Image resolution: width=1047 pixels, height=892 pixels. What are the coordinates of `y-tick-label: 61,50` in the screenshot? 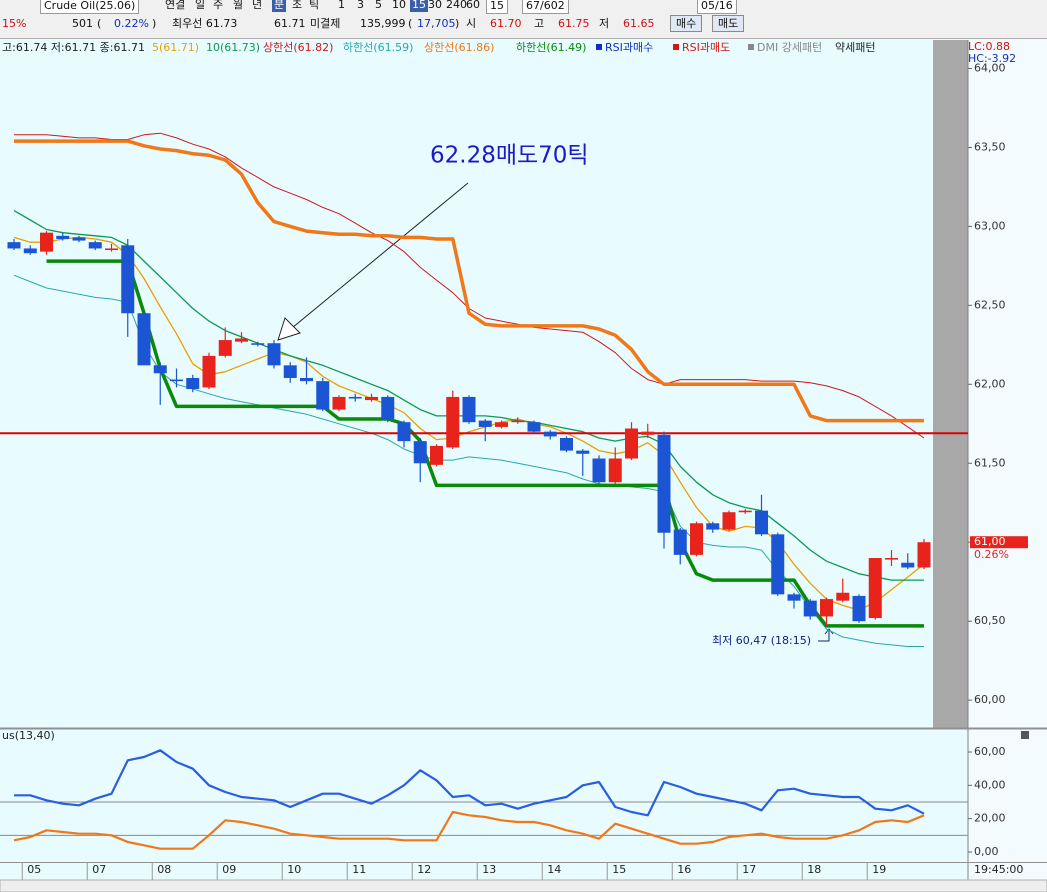 It's located at (990, 462).